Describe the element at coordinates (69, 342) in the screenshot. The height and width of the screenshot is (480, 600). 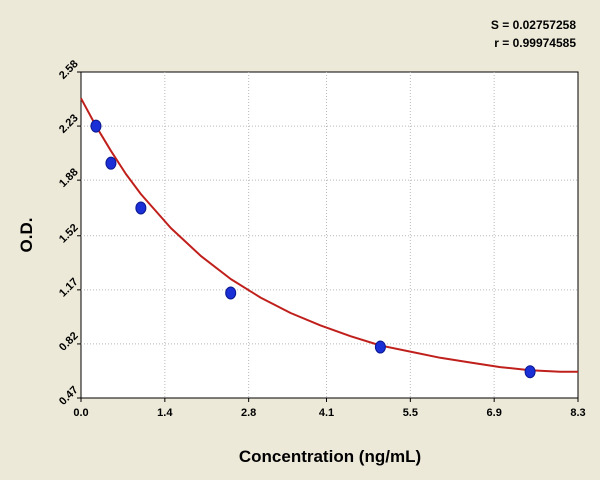
I see `y-tick-label: 0.82` at that location.